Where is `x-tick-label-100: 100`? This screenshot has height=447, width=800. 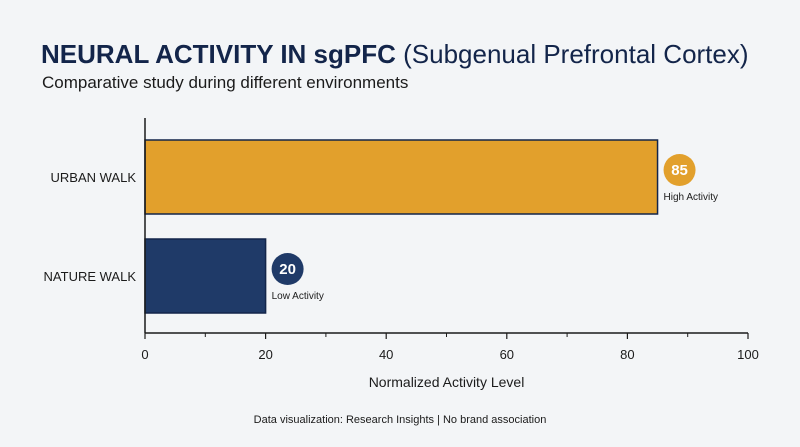 x-tick-label-100: 100 is located at coordinates (748, 354).